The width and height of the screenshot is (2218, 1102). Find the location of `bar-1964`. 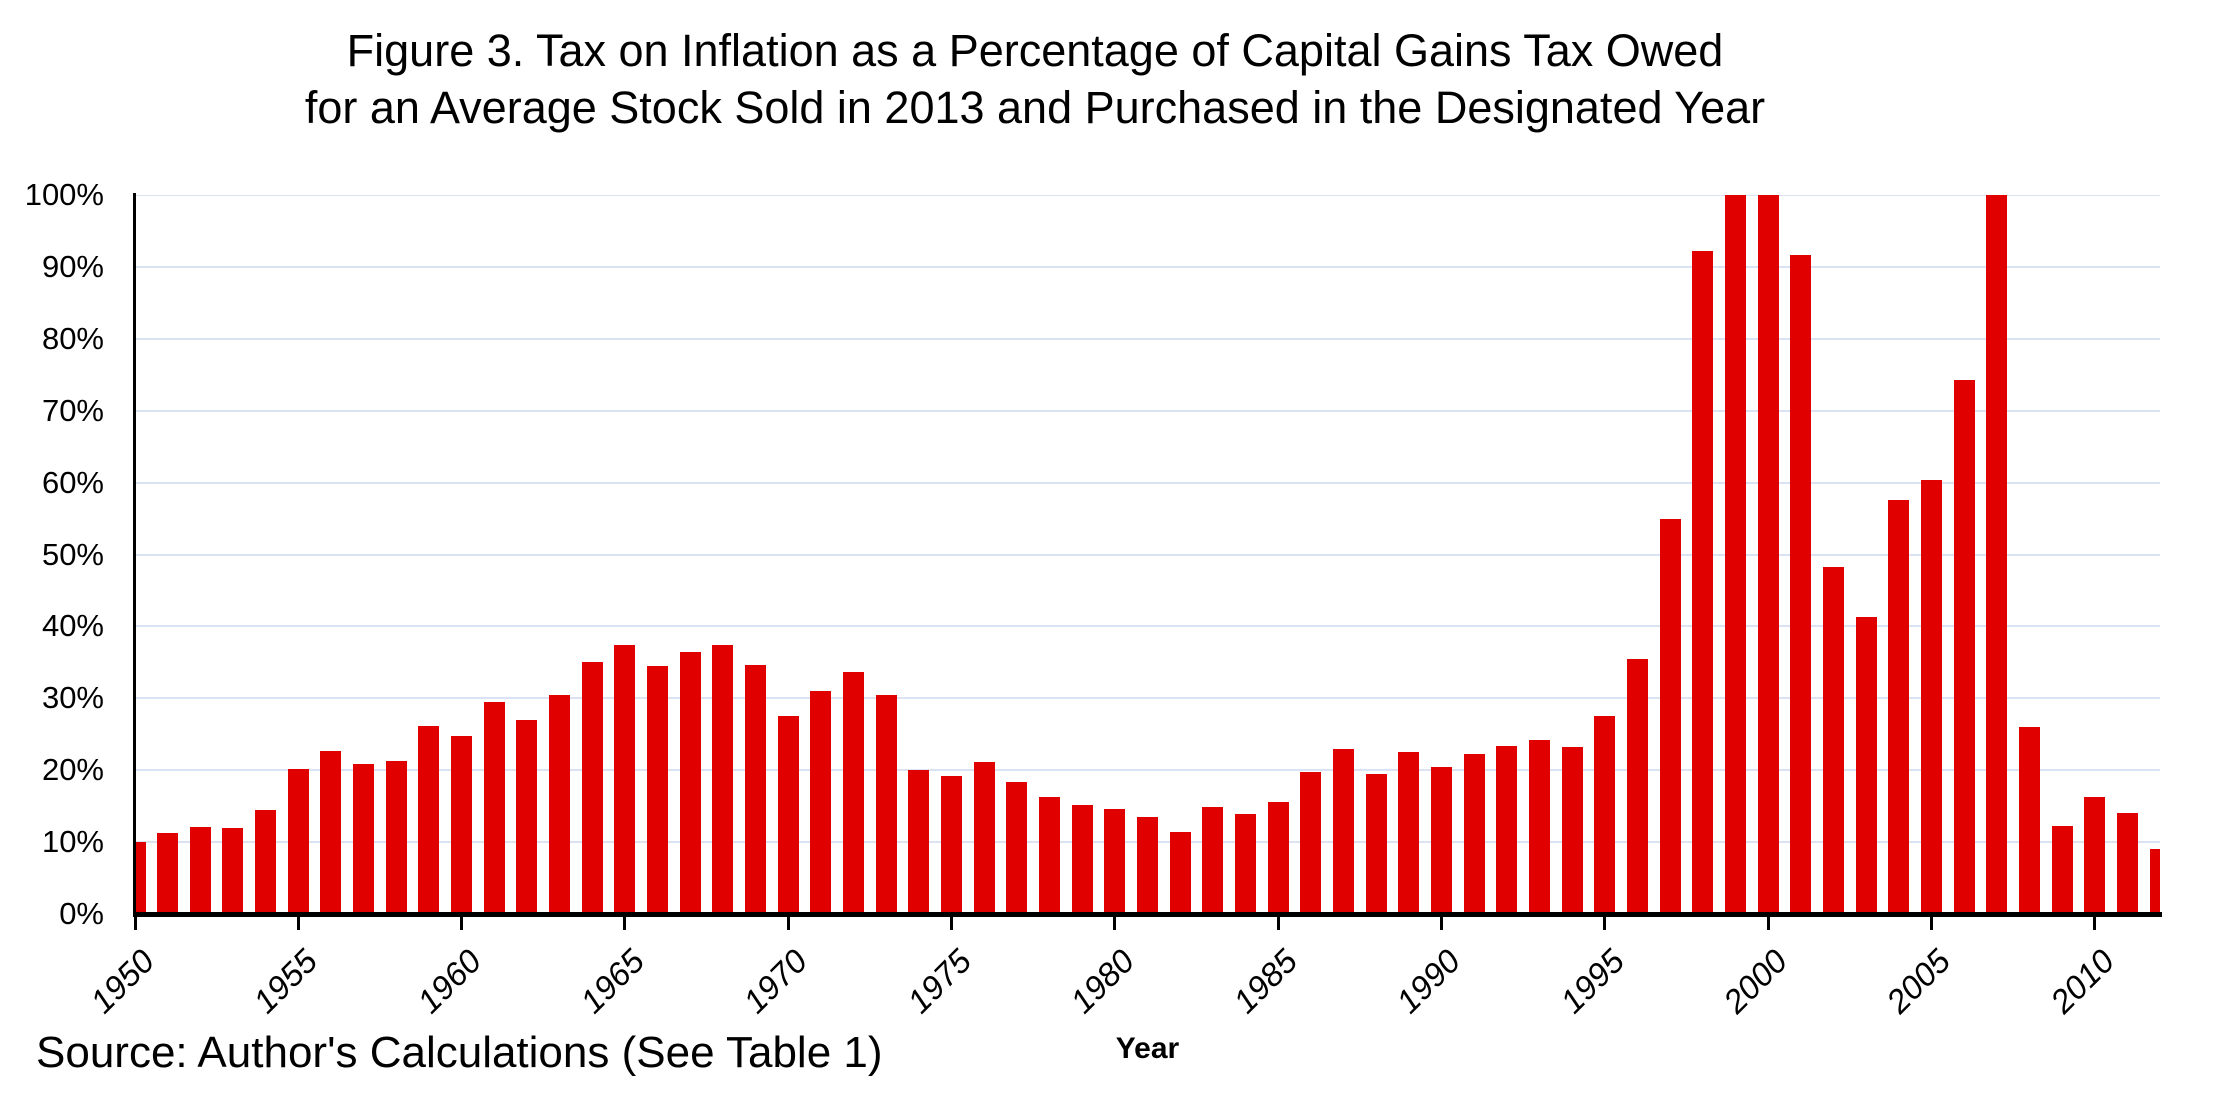

bar-1964 is located at coordinates (592, 788).